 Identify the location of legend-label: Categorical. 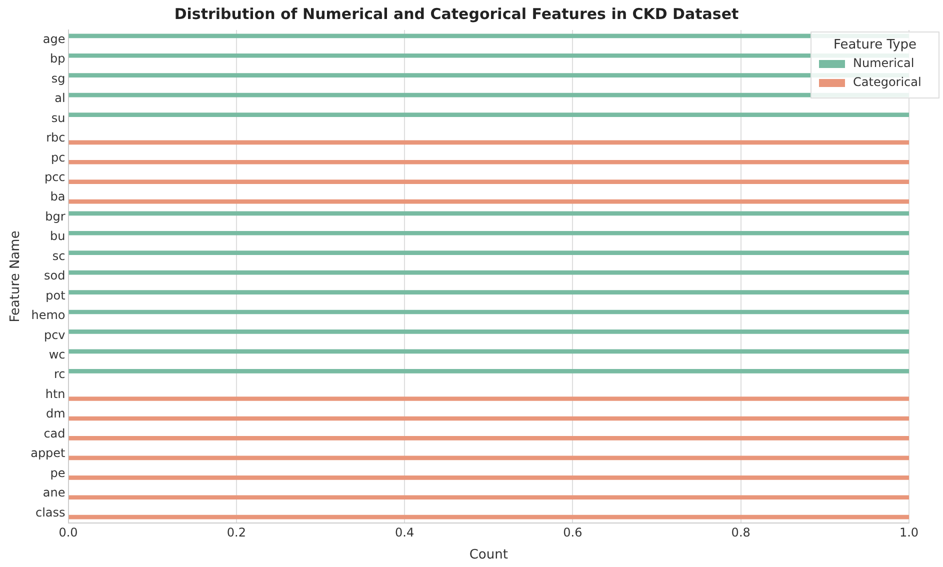
(887, 82).